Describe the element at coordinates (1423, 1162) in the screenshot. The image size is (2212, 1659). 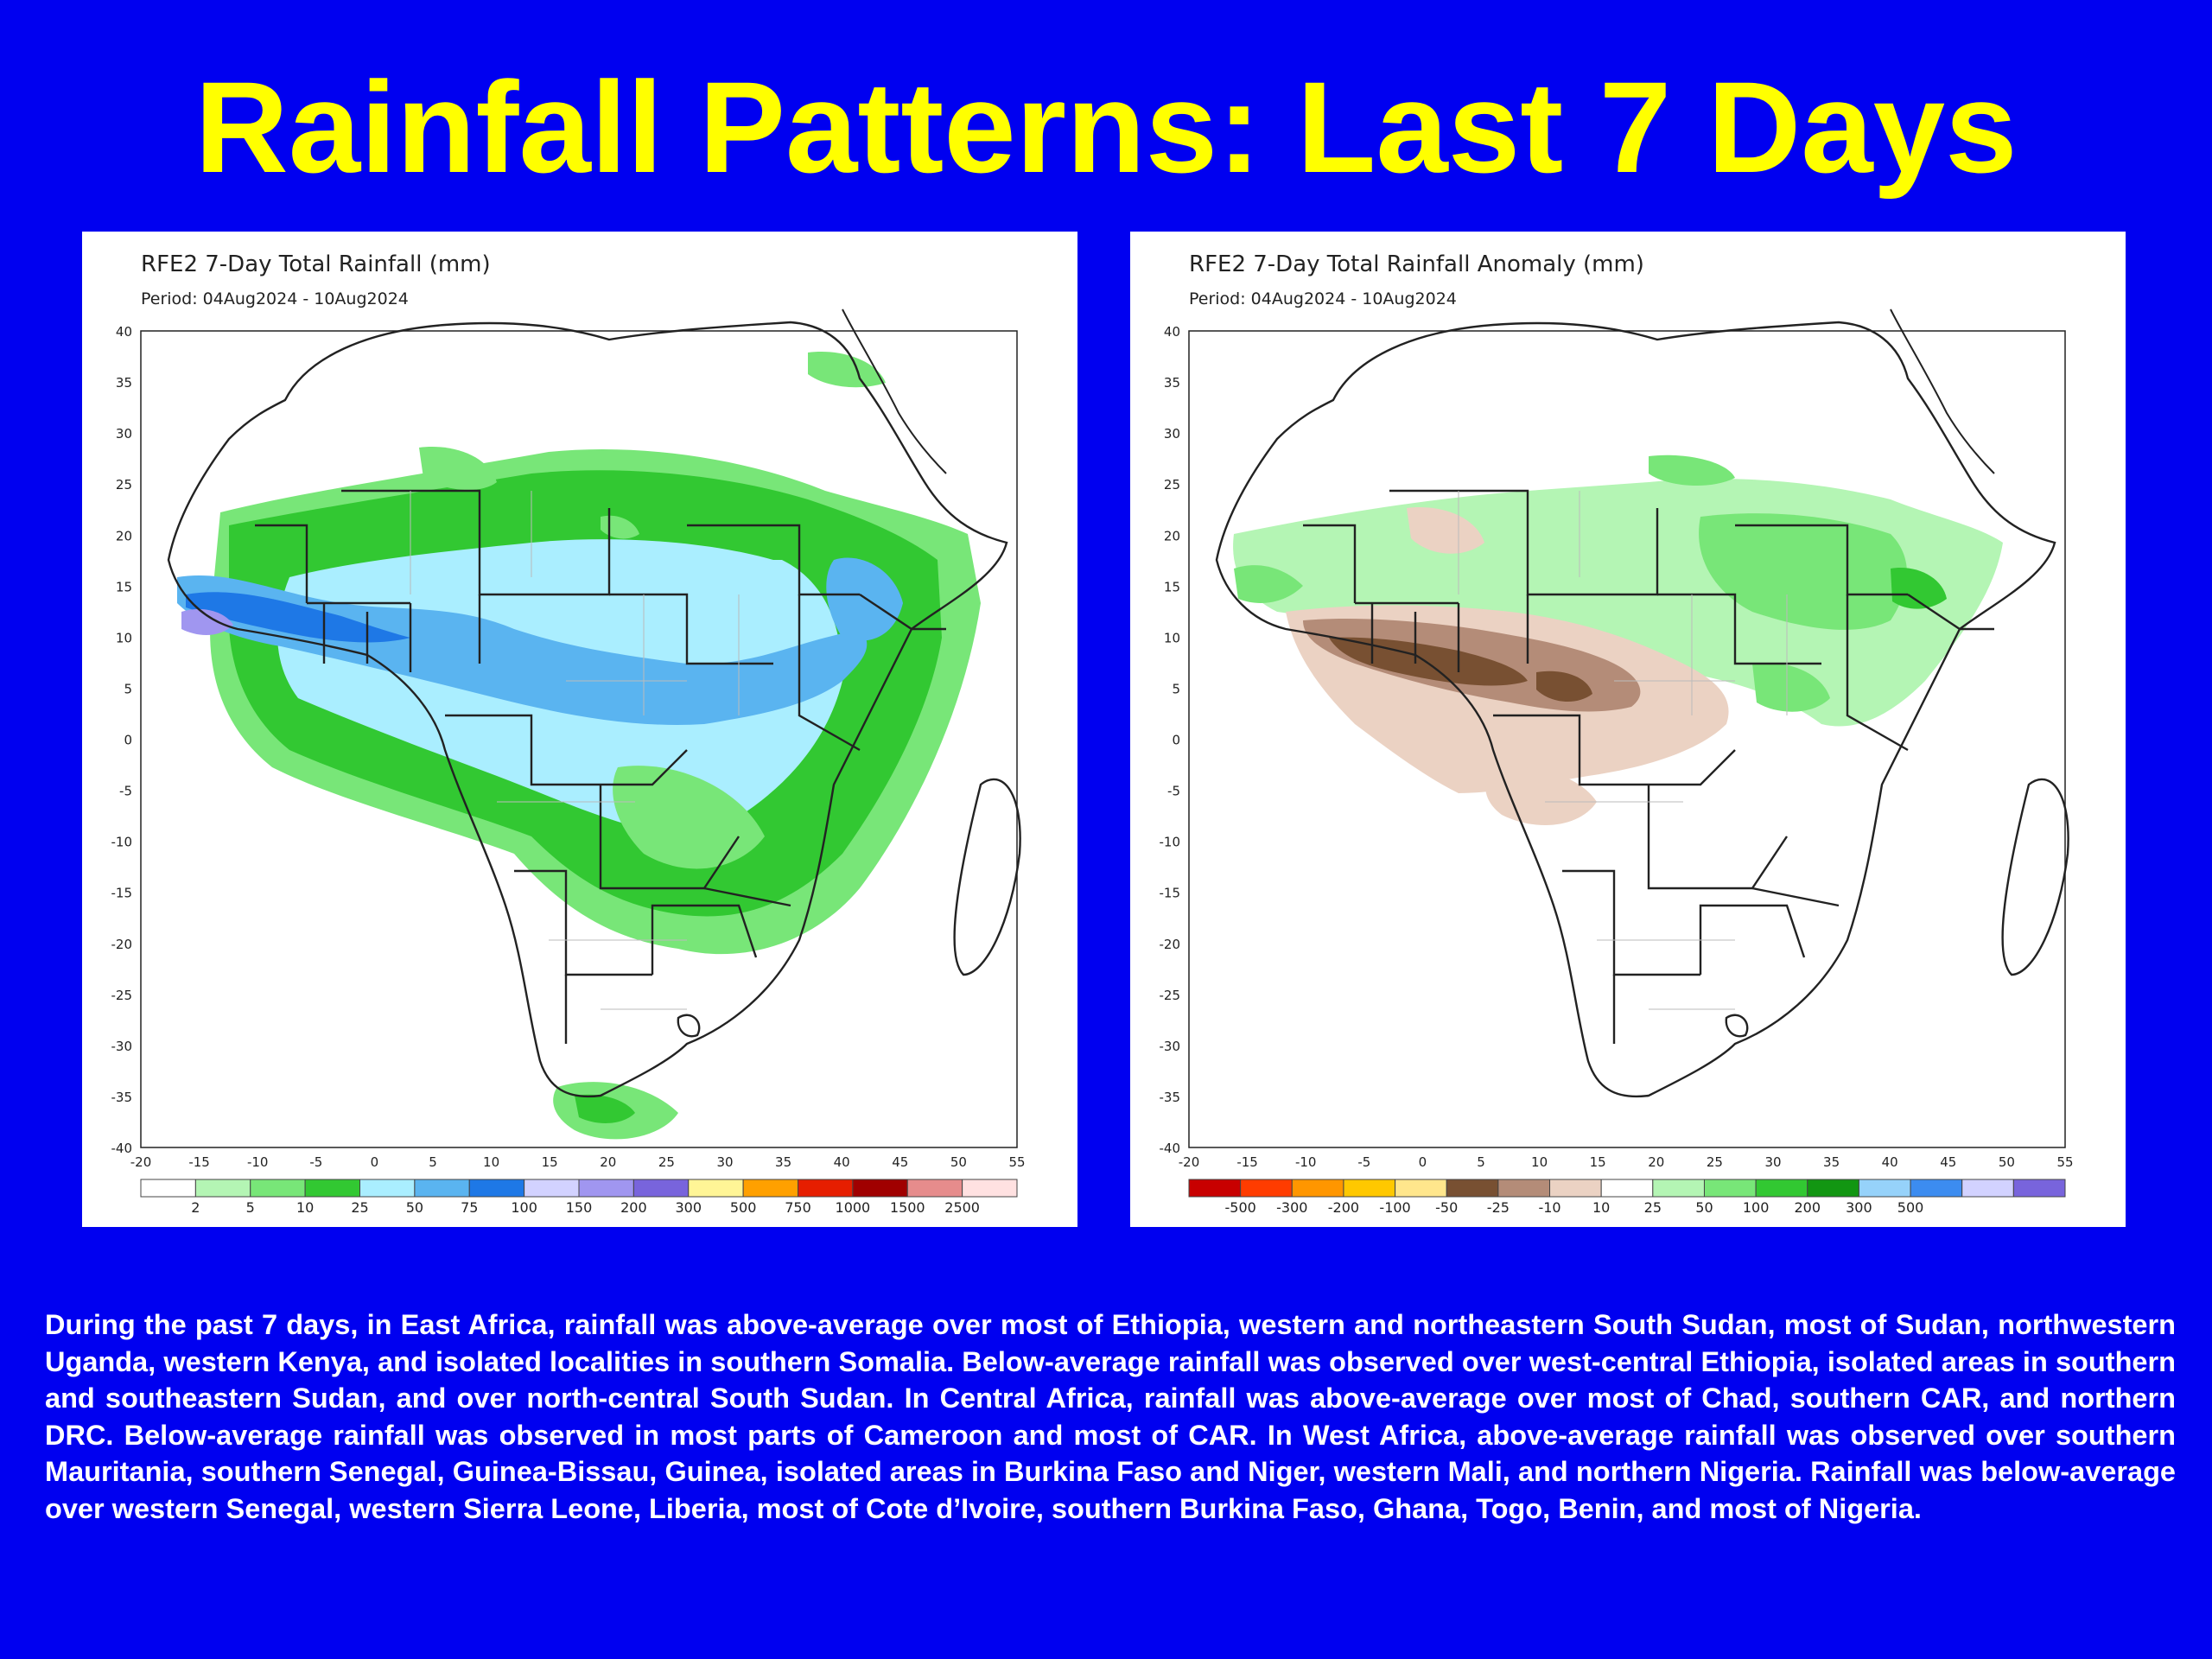
I see `x-tick-label: 0` at that location.